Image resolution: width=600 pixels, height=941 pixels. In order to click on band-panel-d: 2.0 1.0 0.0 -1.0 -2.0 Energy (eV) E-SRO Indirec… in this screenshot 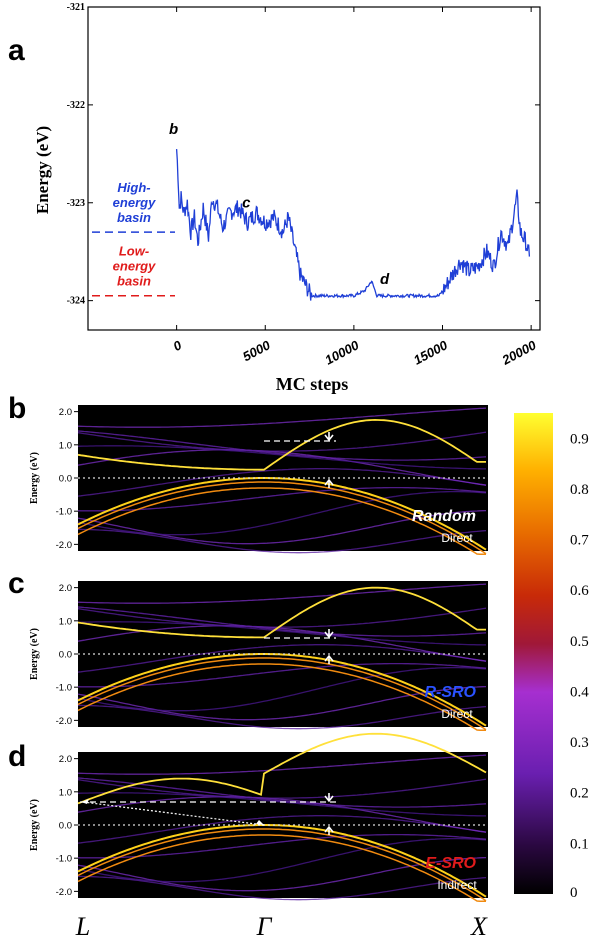, I will do `click(258, 817)`.